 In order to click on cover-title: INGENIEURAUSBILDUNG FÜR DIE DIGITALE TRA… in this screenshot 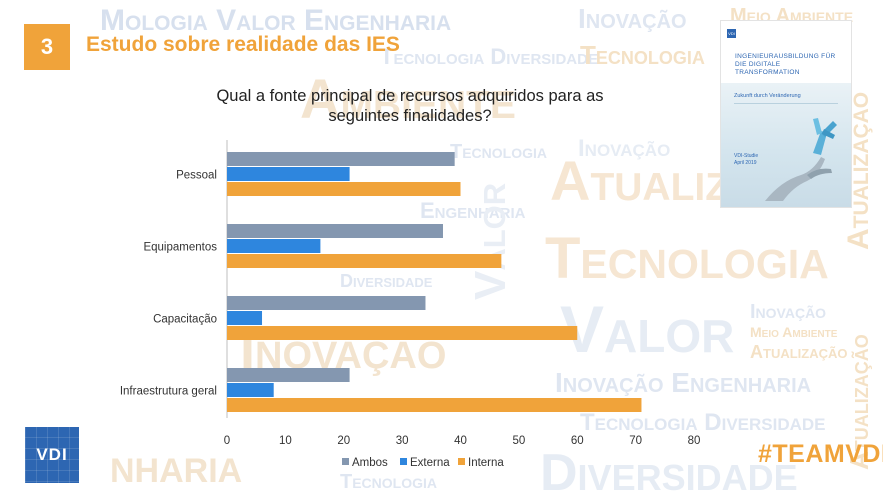, I will do `click(785, 64)`.